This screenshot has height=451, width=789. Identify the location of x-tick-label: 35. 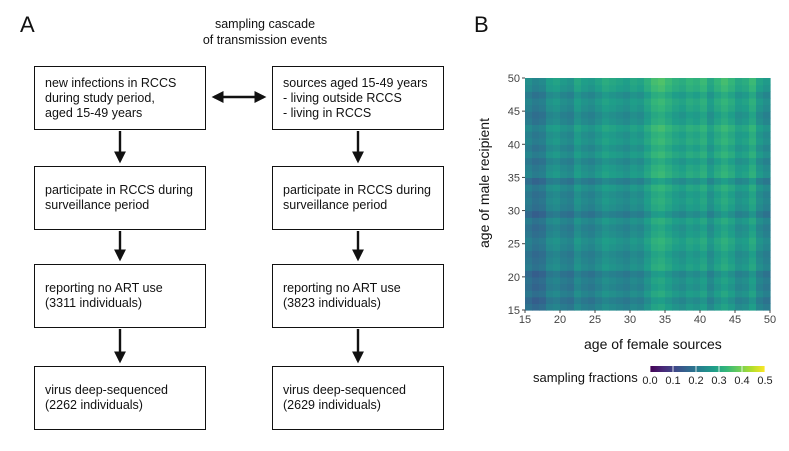
(665, 320).